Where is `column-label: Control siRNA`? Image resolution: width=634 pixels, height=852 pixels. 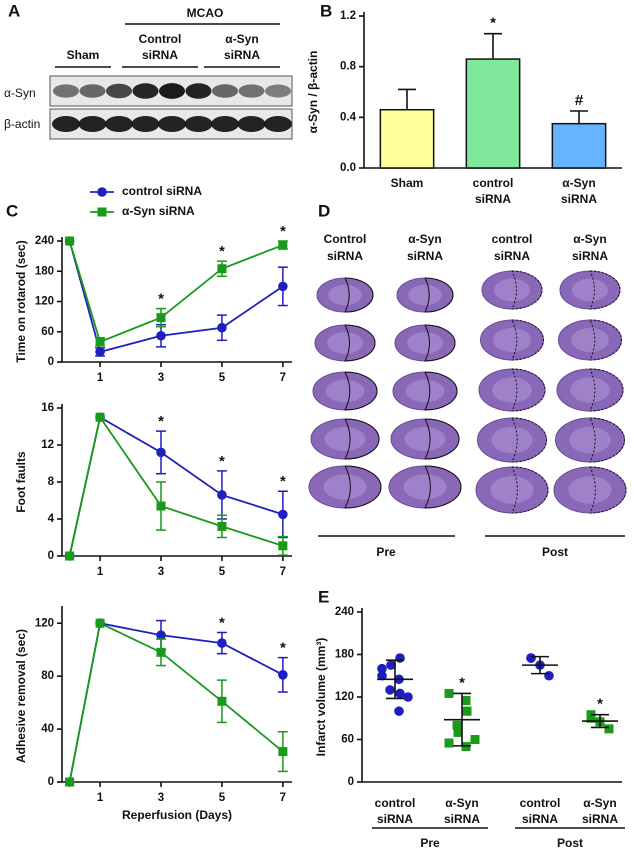 column-label: Control siRNA is located at coordinates (345, 247).